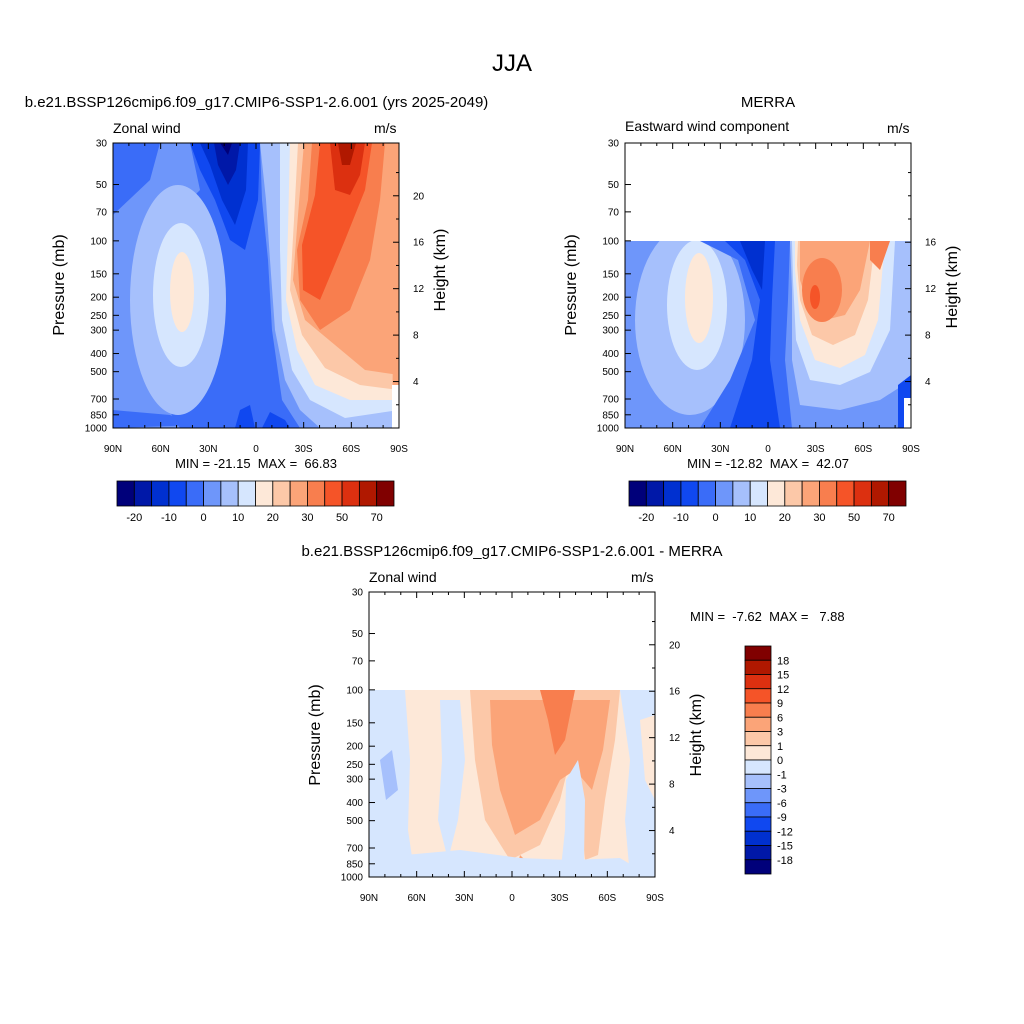 The height and width of the screenshot is (1024, 1024). Describe the element at coordinates (98, 241) in the screenshot. I see `y-tick-label: 100` at that location.